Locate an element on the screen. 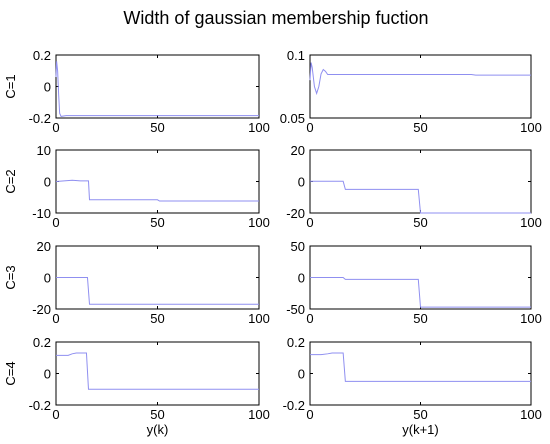  y-axis-label: C=2 is located at coordinates (10, 181).